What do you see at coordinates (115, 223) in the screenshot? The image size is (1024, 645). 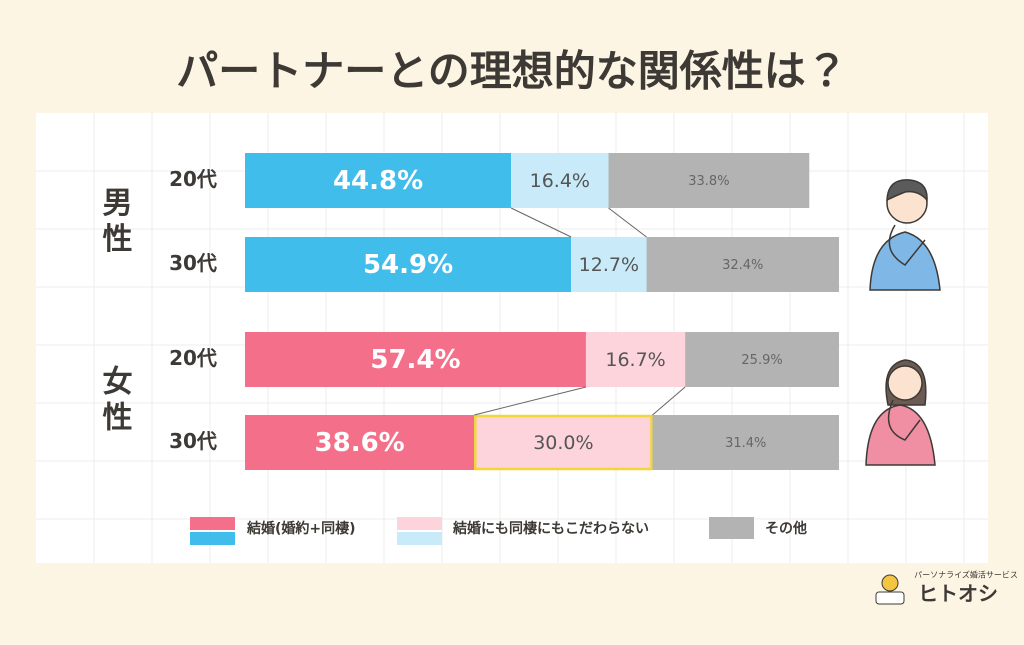 I see `group-label: 男性` at bounding box center [115, 223].